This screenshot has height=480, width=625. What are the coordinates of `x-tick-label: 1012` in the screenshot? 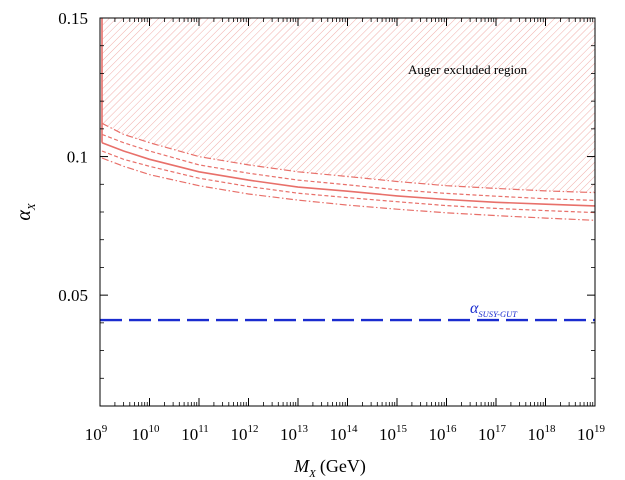 It's located at (245, 433).